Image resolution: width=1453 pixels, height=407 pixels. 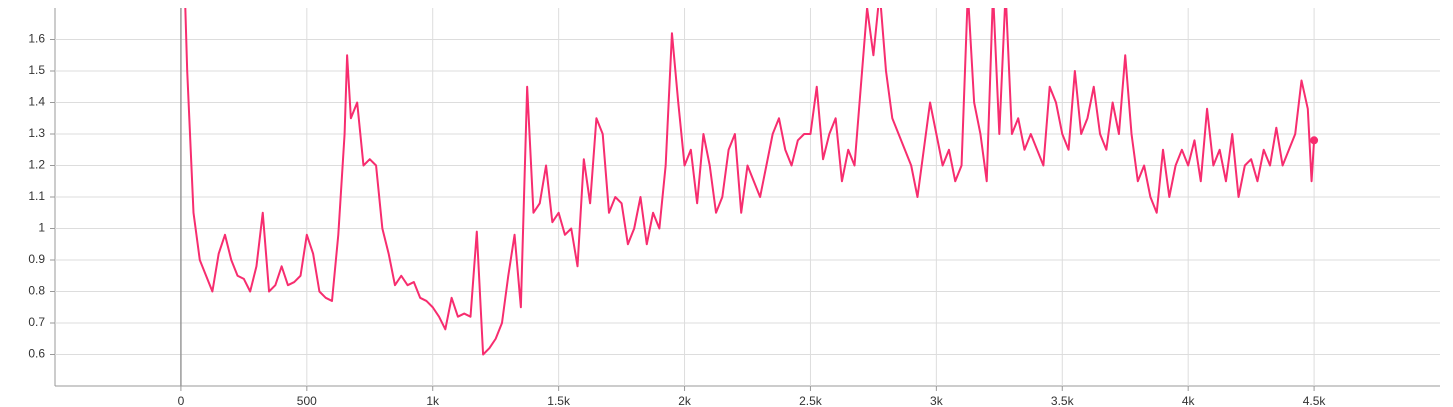 What do you see at coordinates (36, 133) in the screenshot?
I see `y-tick-label: 1.3` at bounding box center [36, 133].